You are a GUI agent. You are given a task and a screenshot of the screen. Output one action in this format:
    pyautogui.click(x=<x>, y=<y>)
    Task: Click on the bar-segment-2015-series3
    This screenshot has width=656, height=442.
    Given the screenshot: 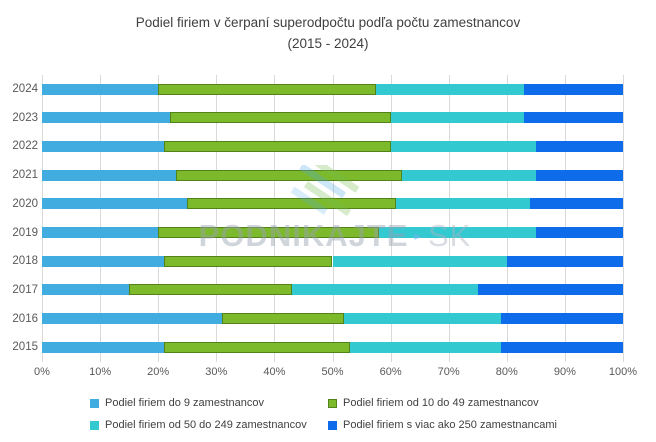 What is the action you would take?
    pyautogui.click(x=561, y=347)
    